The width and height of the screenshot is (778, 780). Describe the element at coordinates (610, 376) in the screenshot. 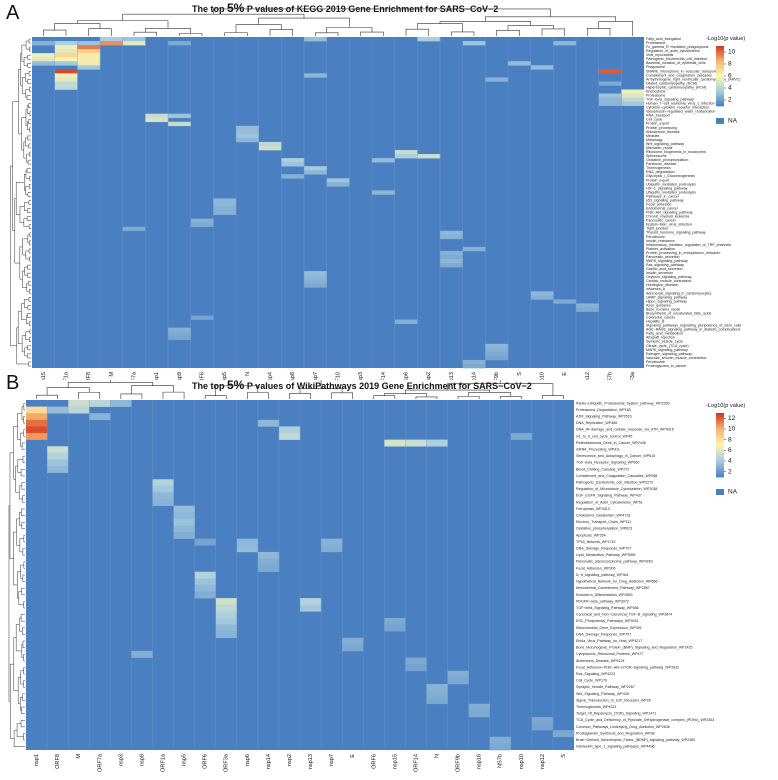

I see `kegg-col-label: NS7b` at that location.